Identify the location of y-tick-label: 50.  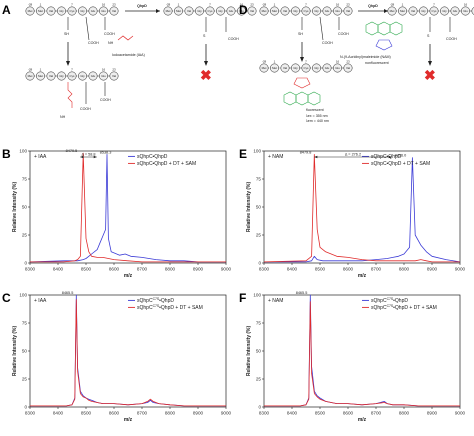
(259, 207).